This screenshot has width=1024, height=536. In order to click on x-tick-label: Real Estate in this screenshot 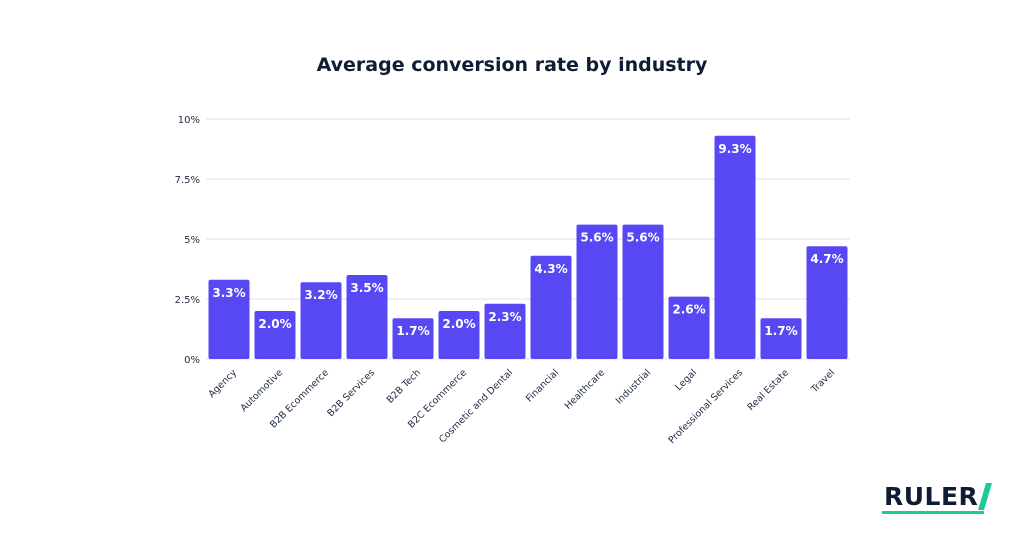, I will do `click(768, 390)`.